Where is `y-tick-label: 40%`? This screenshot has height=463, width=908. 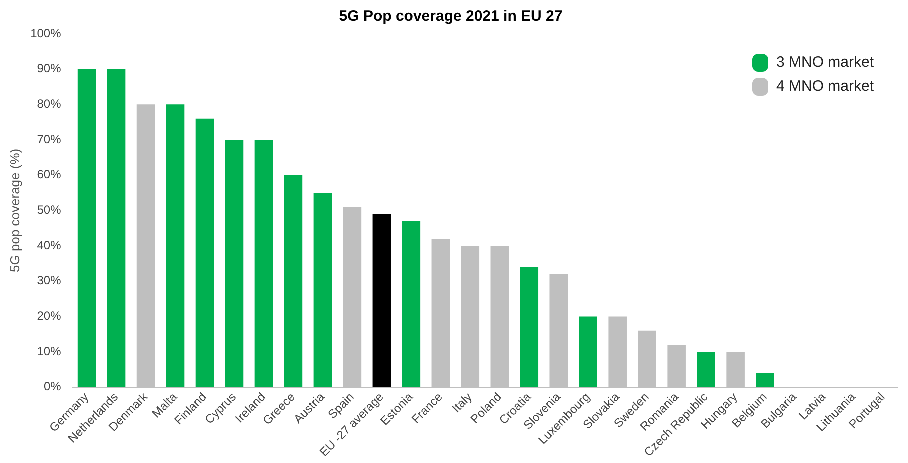
y-tick-label: 40% is located at coordinates (49, 245).